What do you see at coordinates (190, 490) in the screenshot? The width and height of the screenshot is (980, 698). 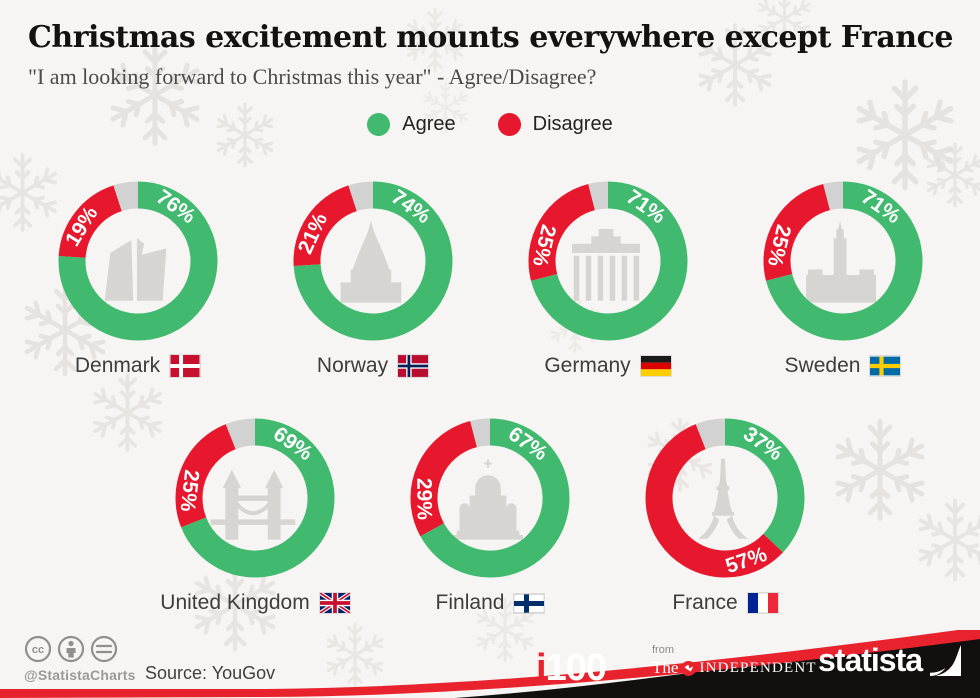 I see `percent-label: 25%` at bounding box center [190, 490].